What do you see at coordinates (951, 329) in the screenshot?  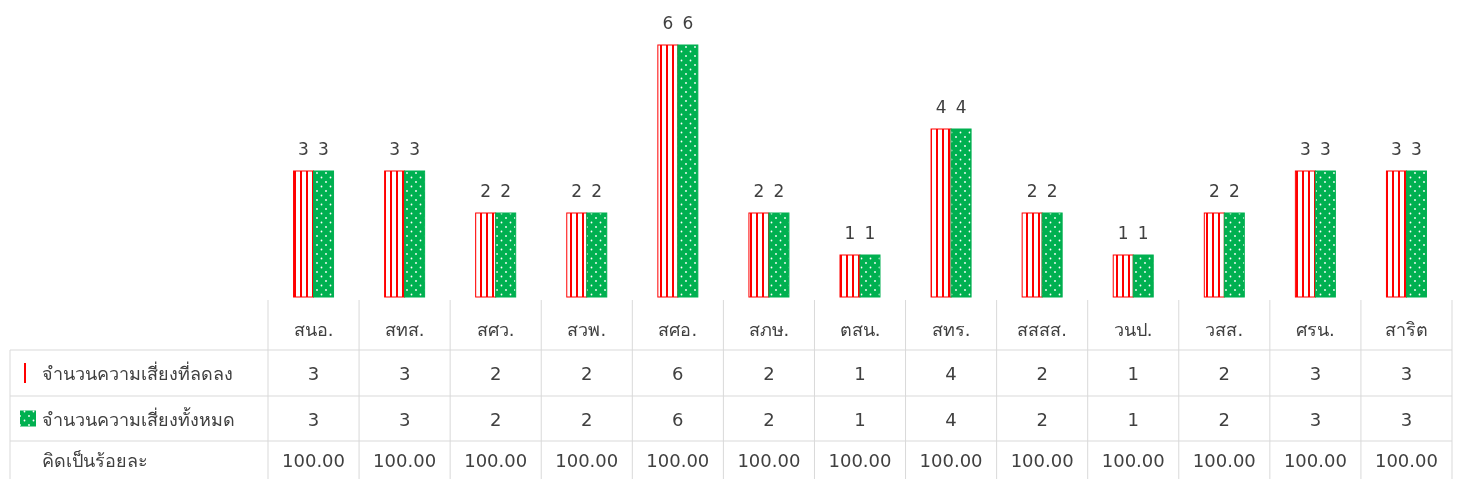 I see `x-tick-label: สทร.` at bounding box center [951, 329].